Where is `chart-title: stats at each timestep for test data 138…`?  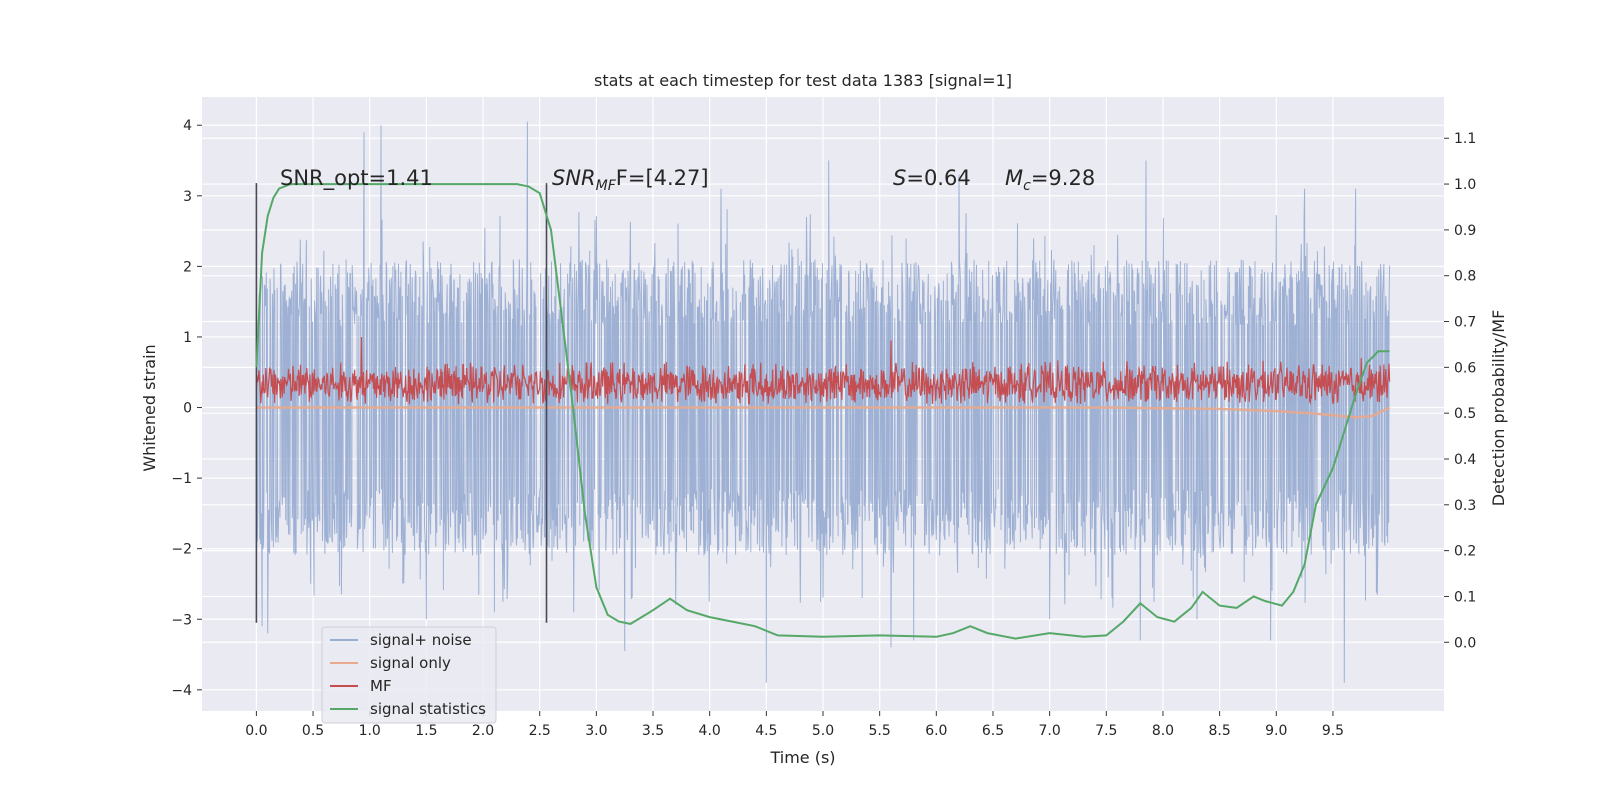 chart-title: stats at each timestep for test data 138… is located at coordinates (803, 80).